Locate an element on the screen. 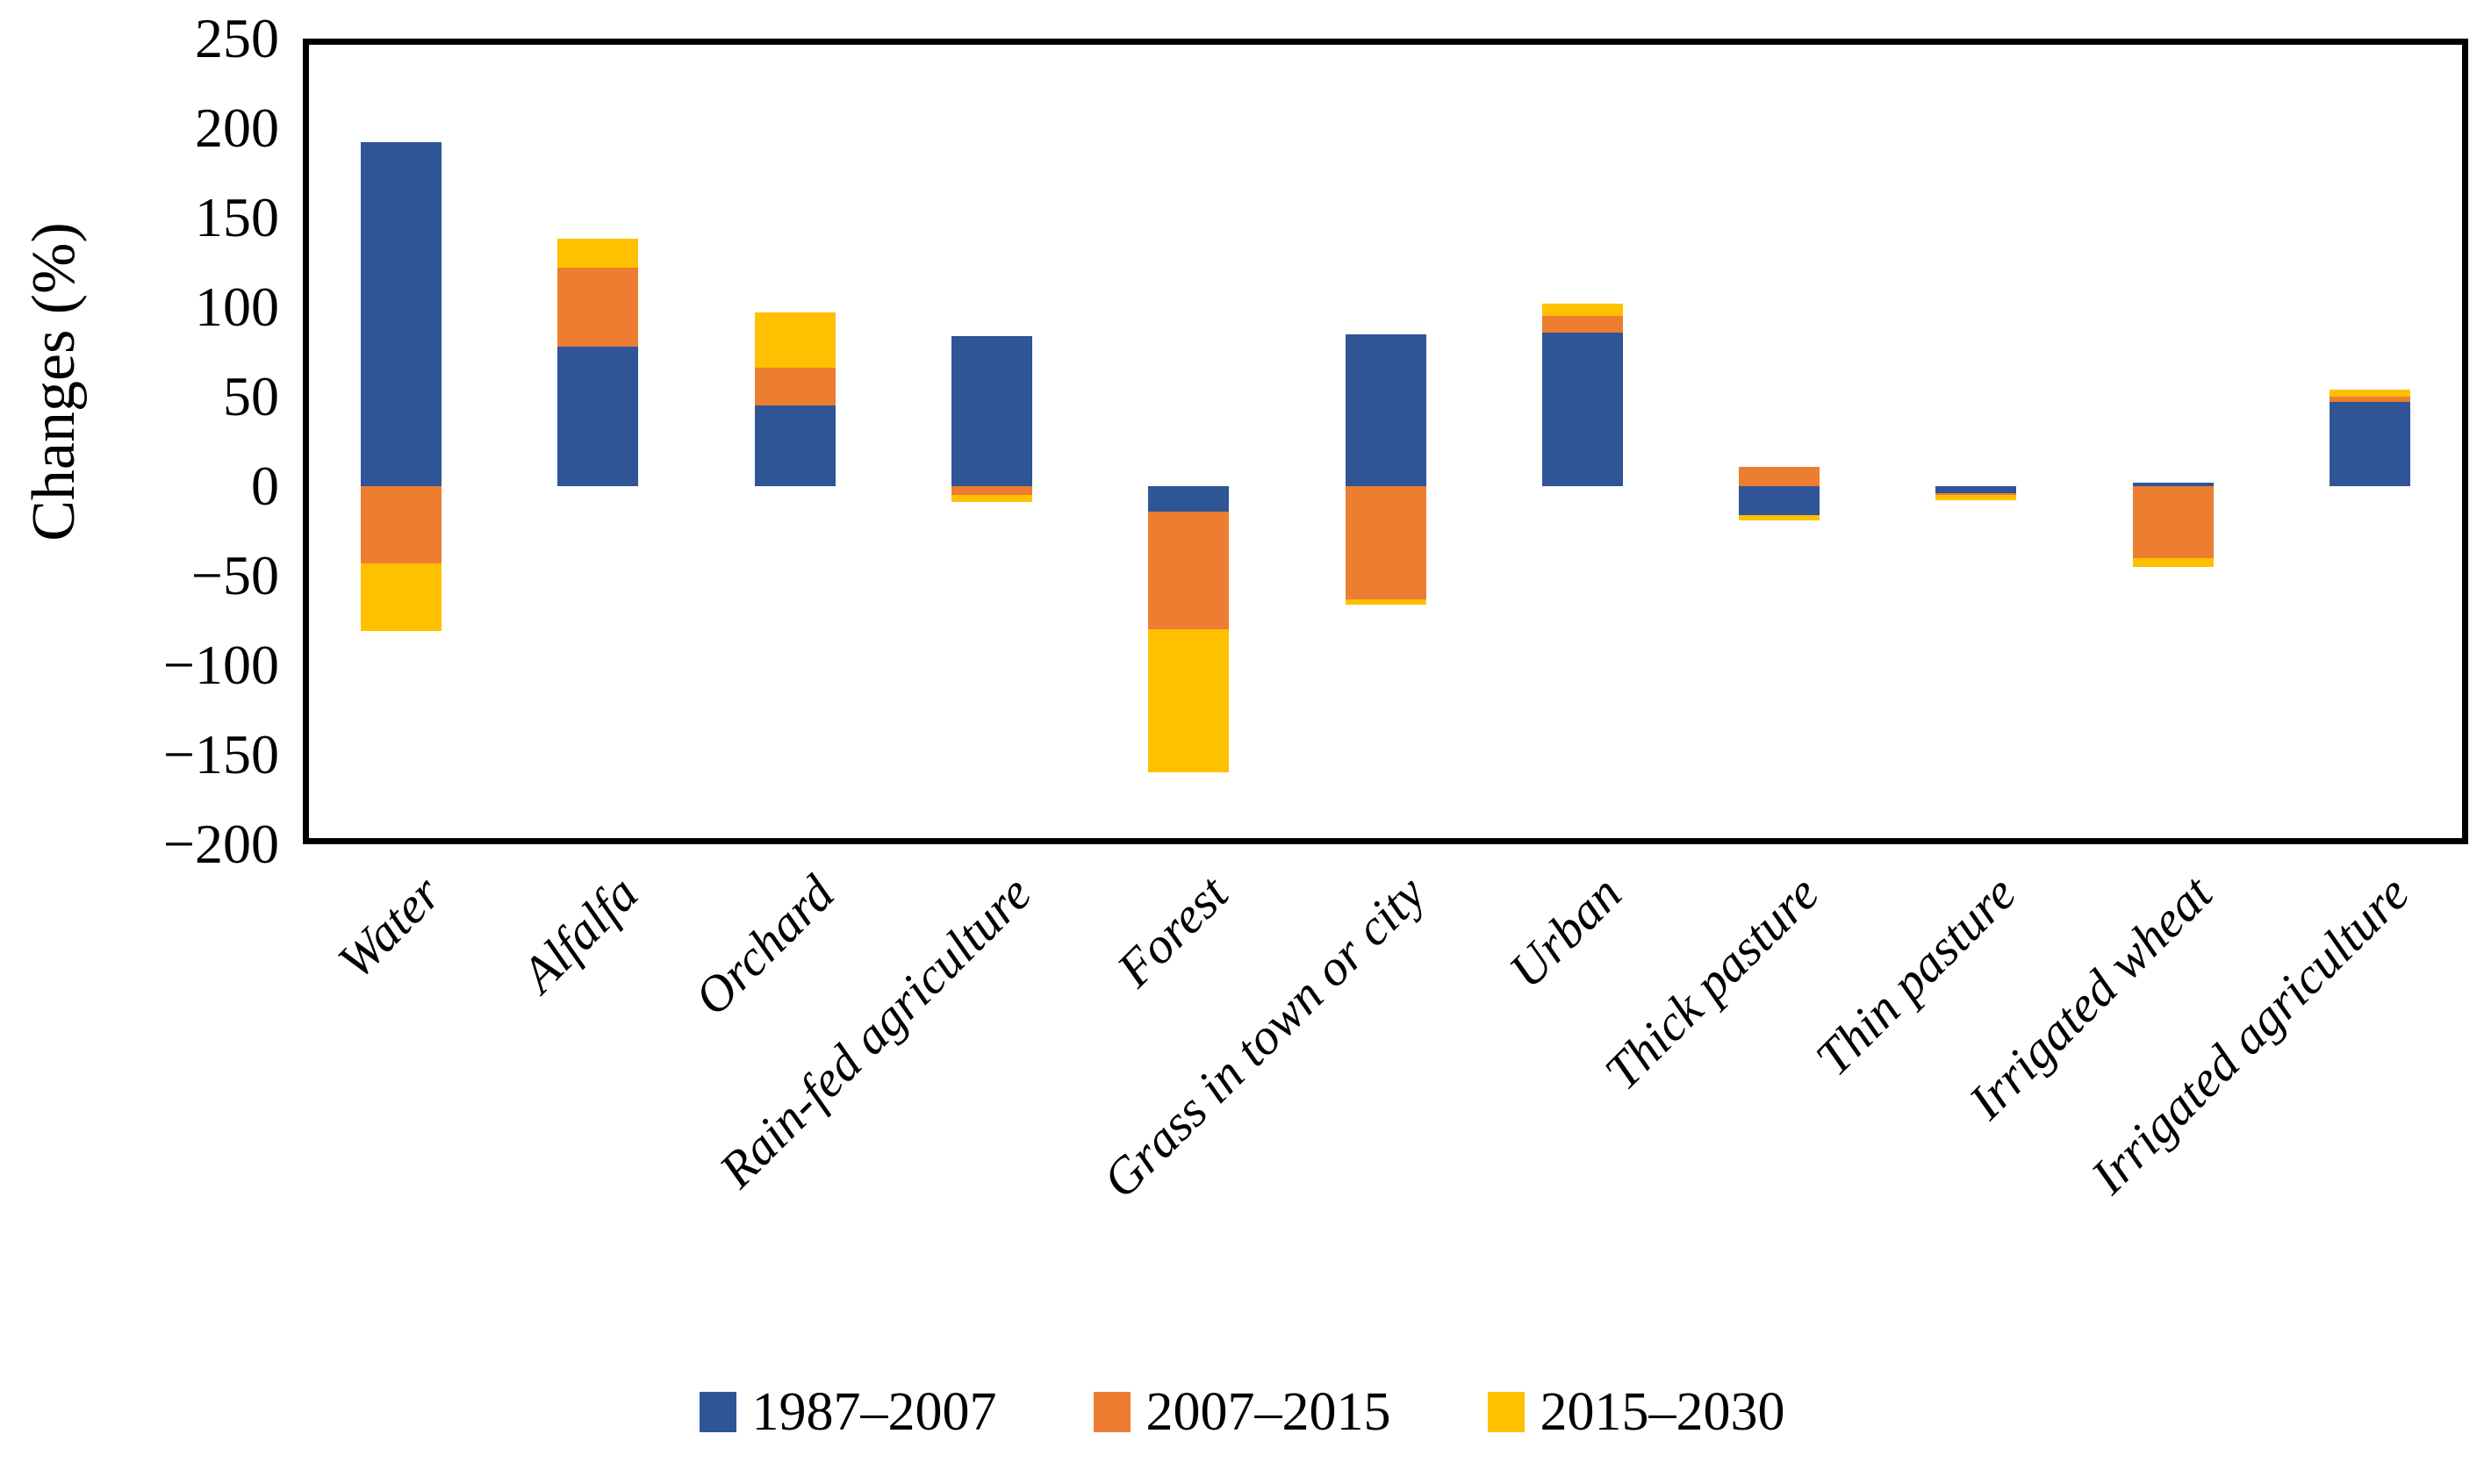 The image size is (2484, 1484). legend-label: 1987–2007 is located at coordinates (874, 1412).